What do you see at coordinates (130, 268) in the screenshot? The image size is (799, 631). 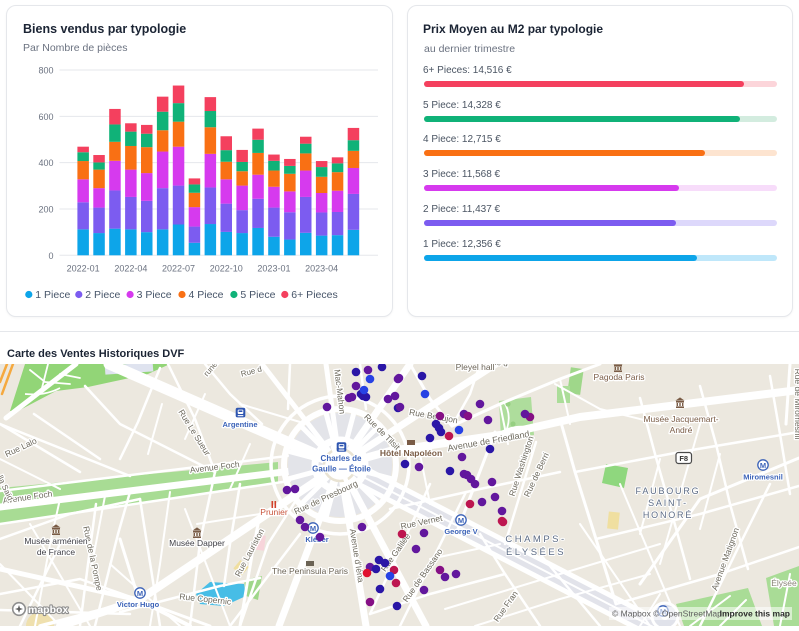 I see `svg-text: 2022-04` at bounding box center [130, 268].